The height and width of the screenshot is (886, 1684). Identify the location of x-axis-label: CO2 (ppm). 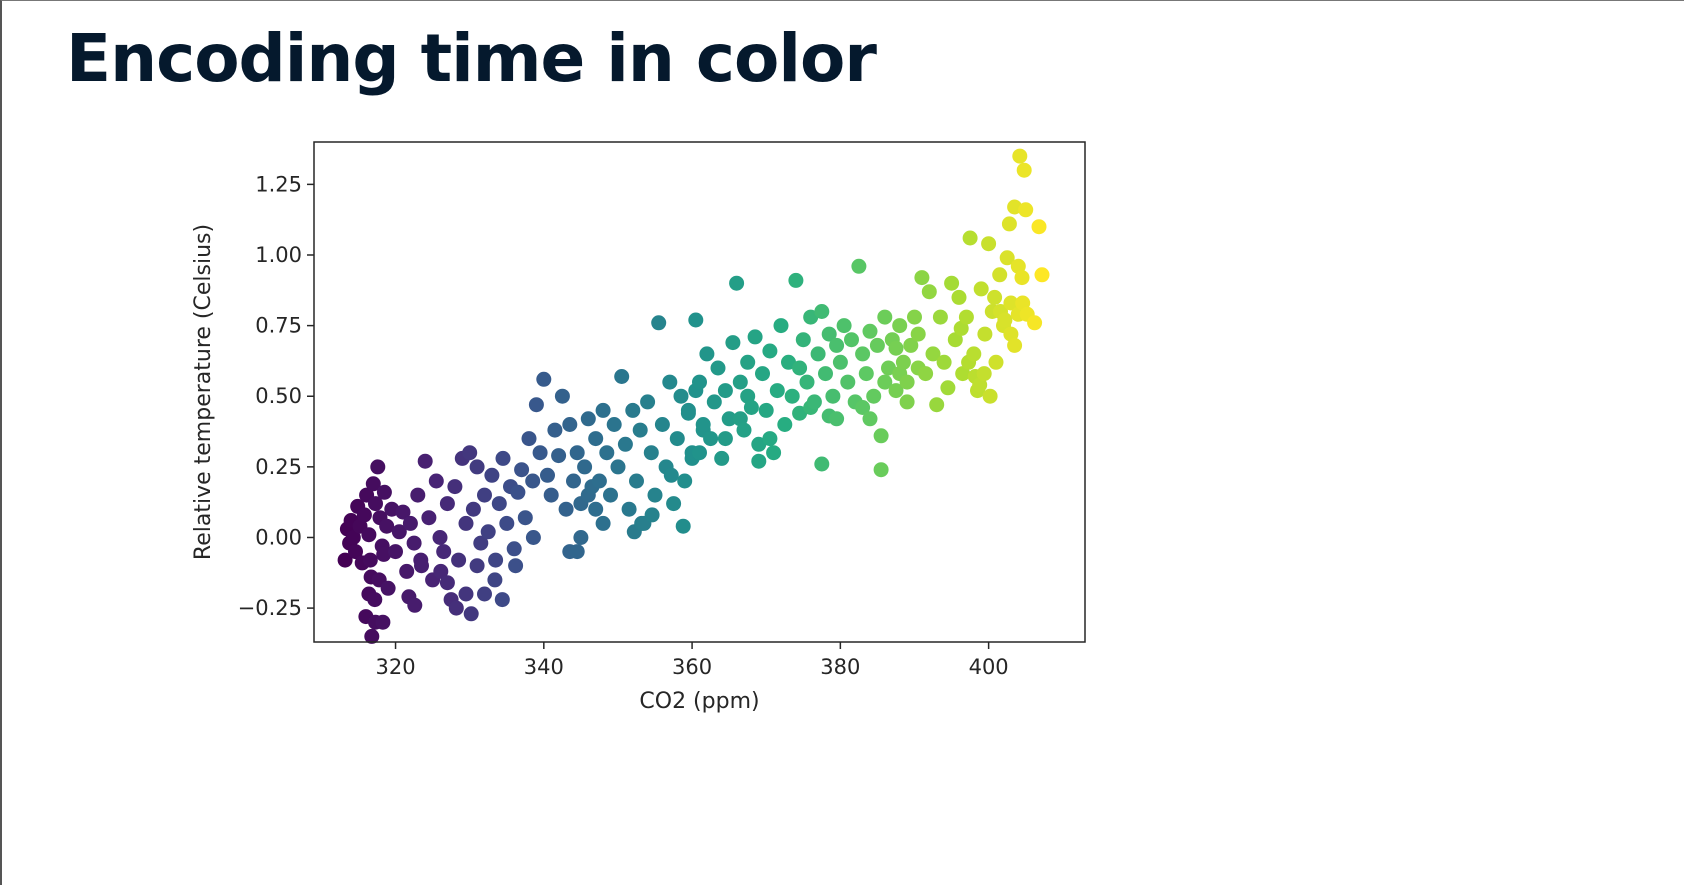
(699, 701).